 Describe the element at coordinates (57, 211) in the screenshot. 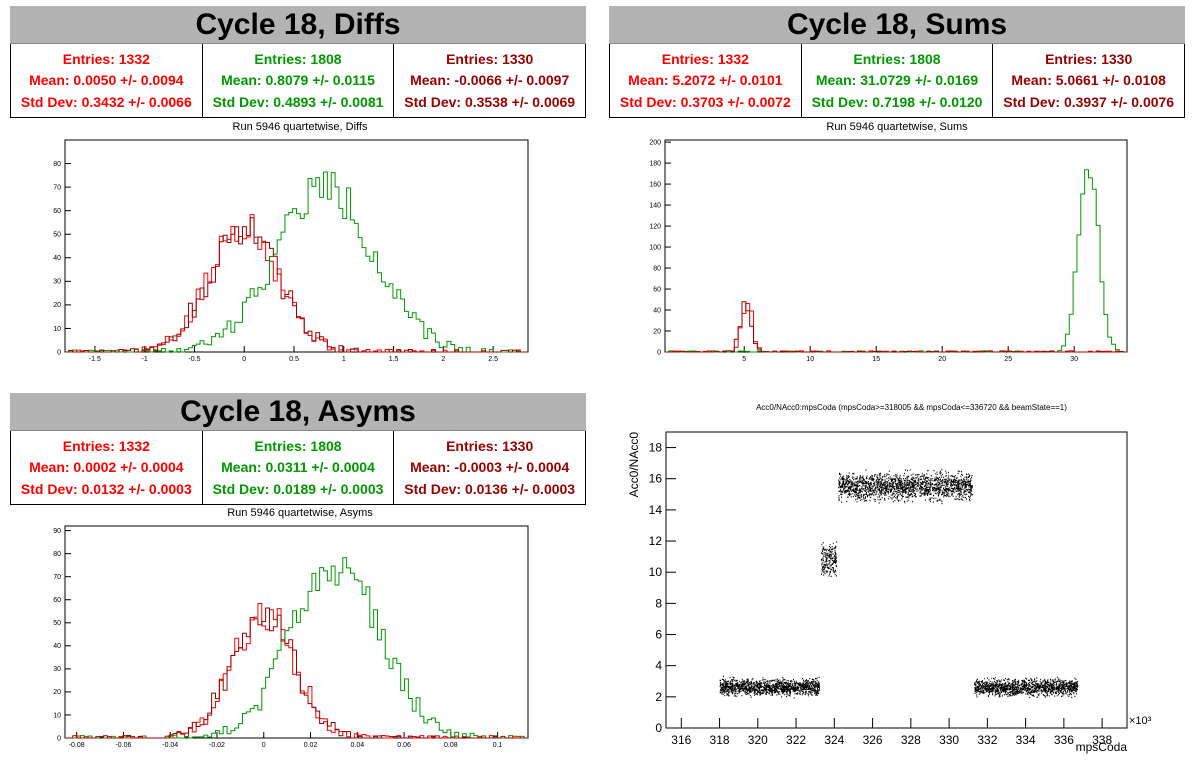

I see `y-tick-label: 60` at that location.